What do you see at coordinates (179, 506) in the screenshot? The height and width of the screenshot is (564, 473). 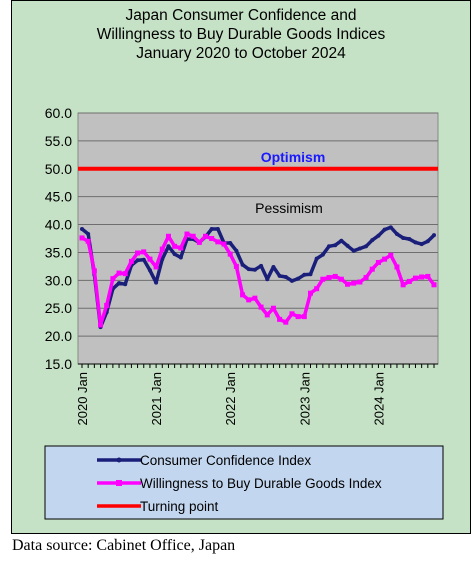 I see `legend-label: Turning point` at bounding box center [179, 506].